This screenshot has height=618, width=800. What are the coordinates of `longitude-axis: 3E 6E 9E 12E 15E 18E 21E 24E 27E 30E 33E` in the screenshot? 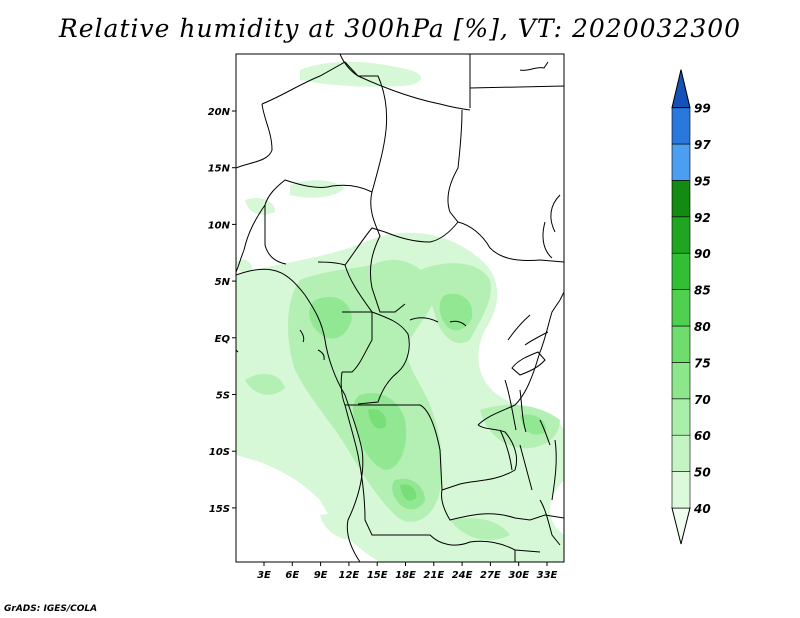 It's located at (407, 571).